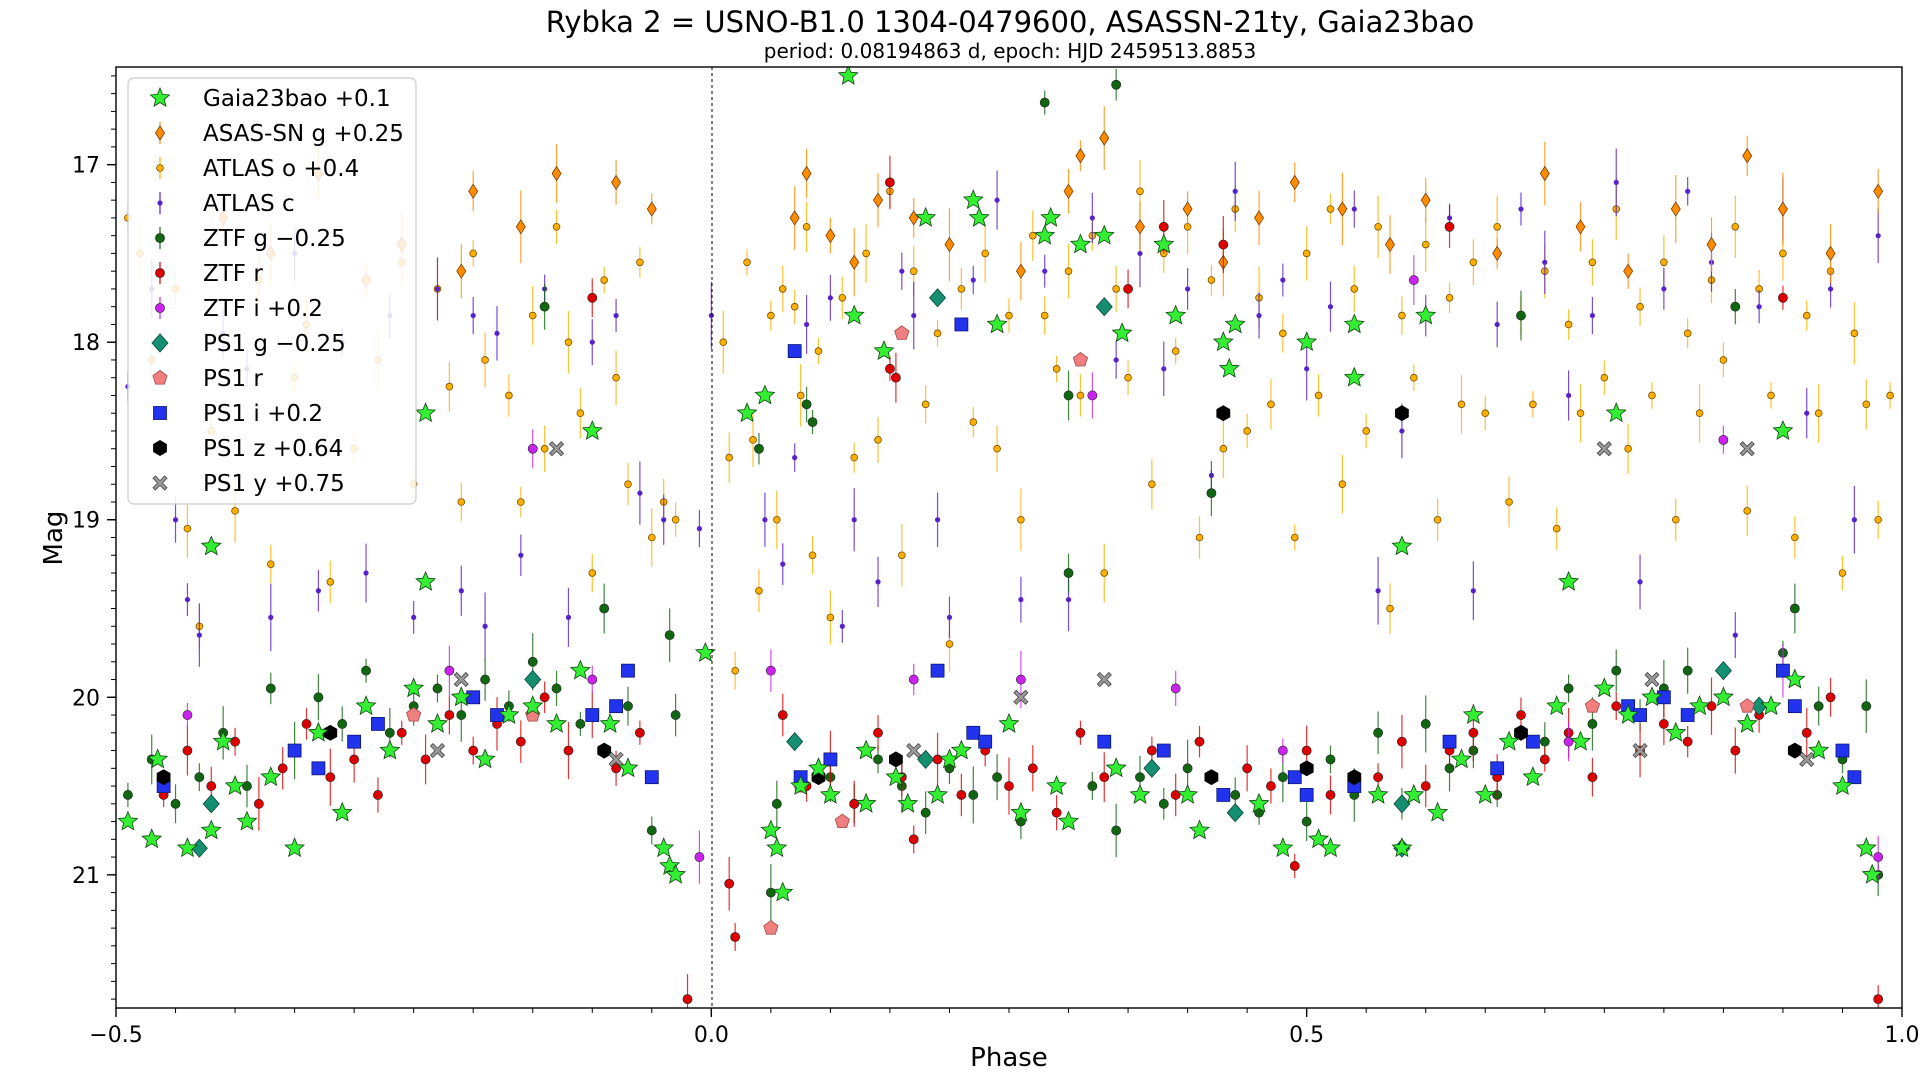 The height and width of the screenshot is (1080, 1920). Describe the element at coordinates (896, 759) in the screenshot. I see `ps1_z-point` at that location.